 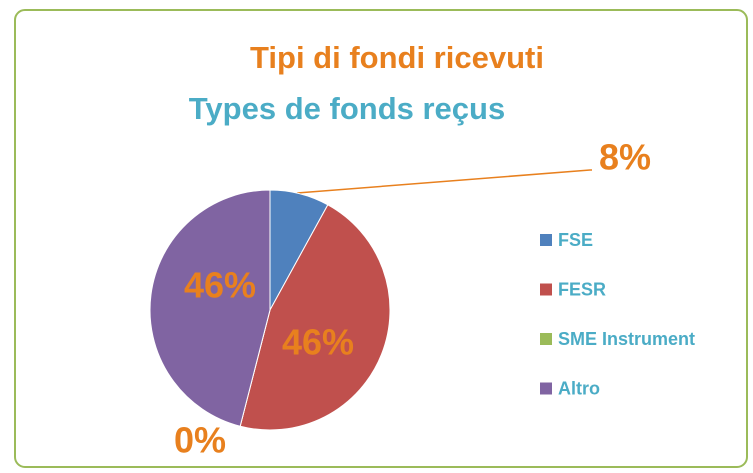 What do you see at coordinates (200, 440) in the screenshot?
I see `data-label: 0%` at bounding box center [200, 440].